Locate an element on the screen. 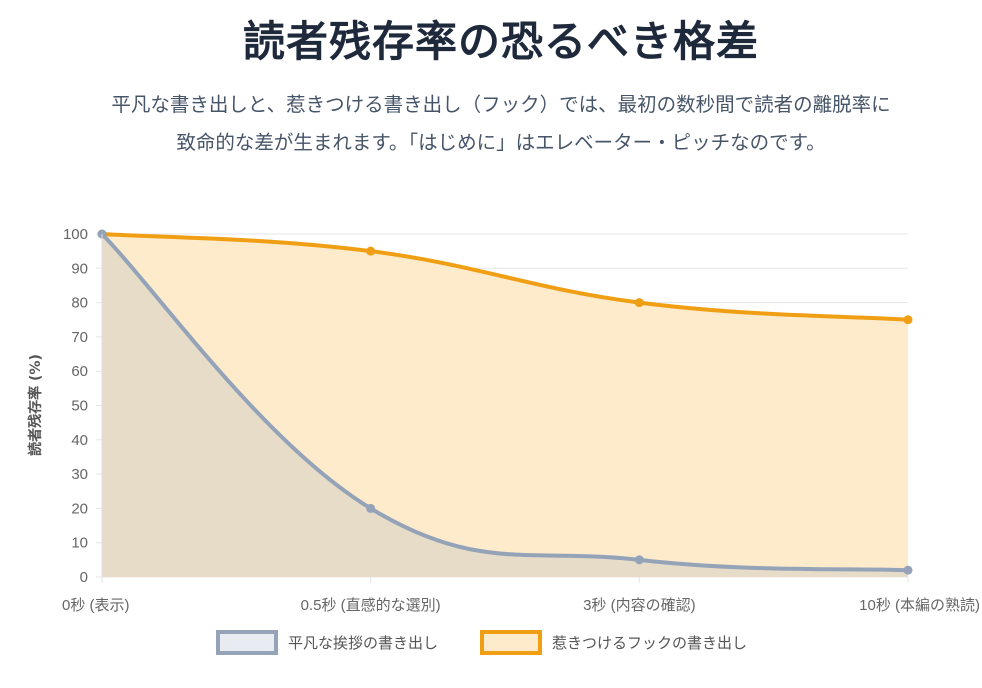 This screenshot has height=688, width=982. y-tick-label: 40 is located at coordinates (79, 440).